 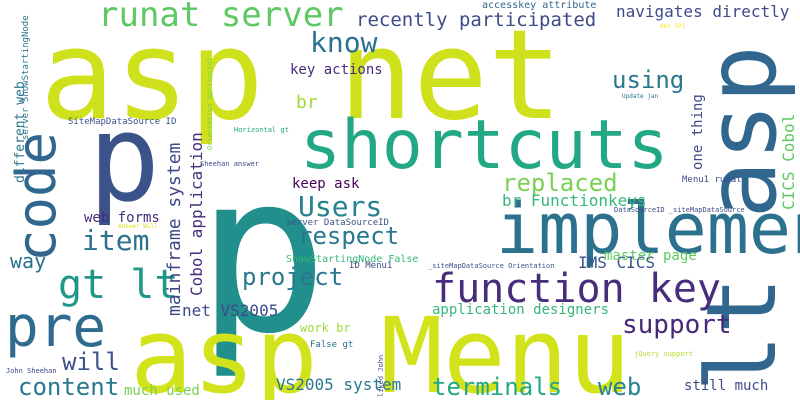 What do you see at coordinates (677, 325) in the screenshot?
I see `cloud-word: support` at bounding box center [677, 325].